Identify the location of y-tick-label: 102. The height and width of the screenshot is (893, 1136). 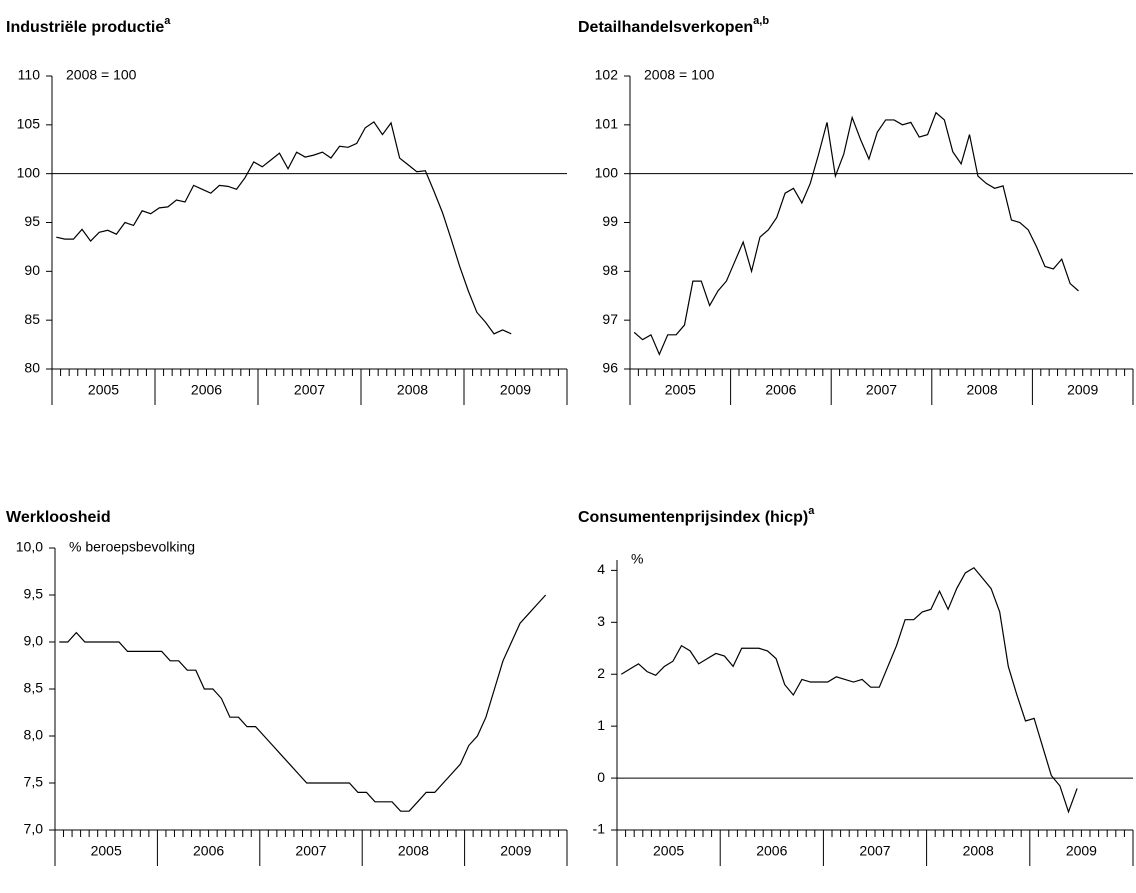
(607, 75).